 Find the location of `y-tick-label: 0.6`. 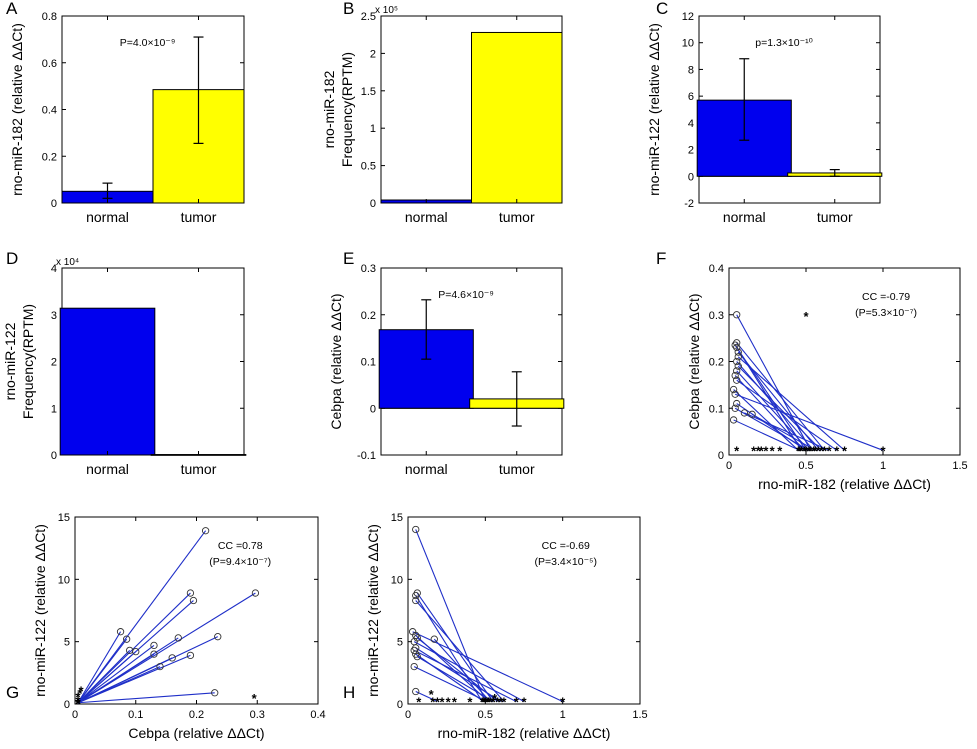

y-tick-label: 0.6 is located at coordinates (49, 64).